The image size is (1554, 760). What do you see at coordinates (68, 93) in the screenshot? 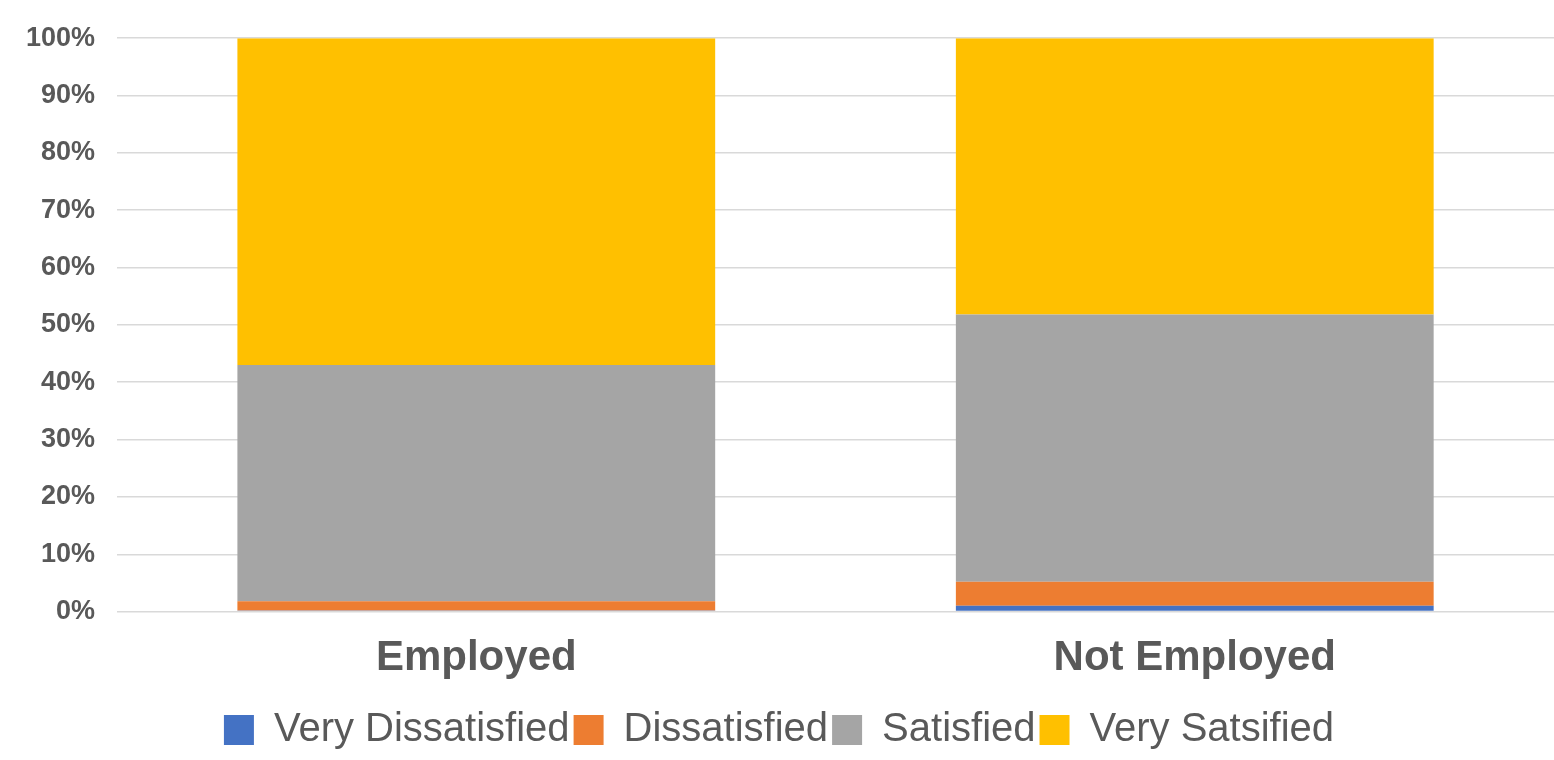
I see `y-tick-label: 90%` at bounding box center [68, 93].